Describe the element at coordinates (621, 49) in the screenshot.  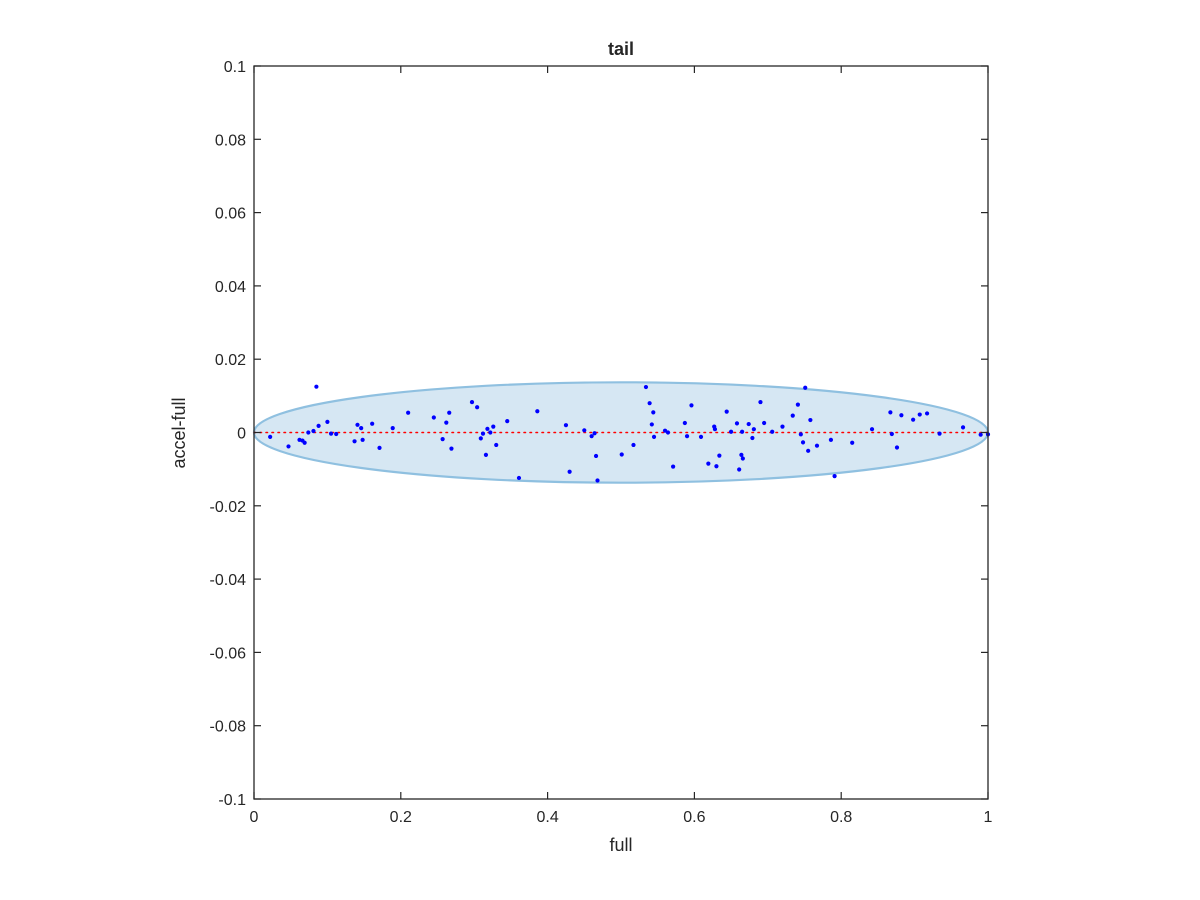
I see `chart-title: tail` at that location.